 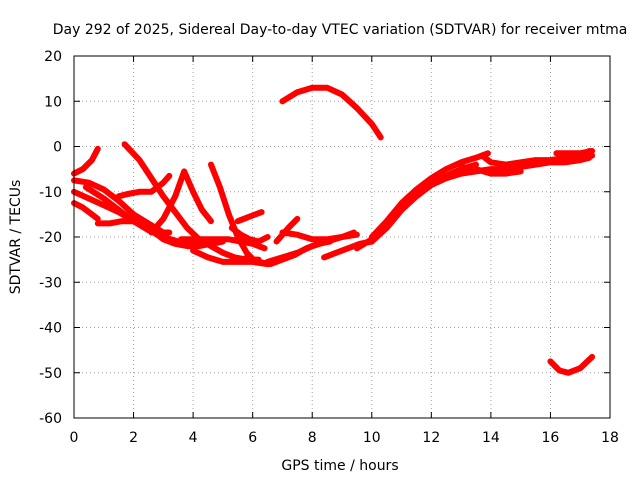 I want to click on x-tick-label: 14, so click(x=491, y=438).